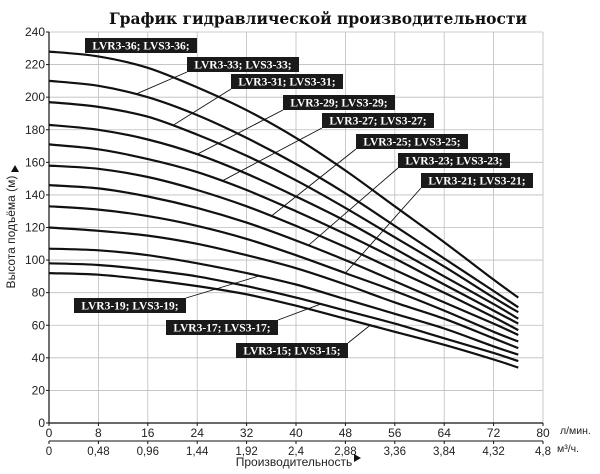  Describe the element at coordinates (247, 433) in the screenshot. I see `x-tick-label: 32` at that location.